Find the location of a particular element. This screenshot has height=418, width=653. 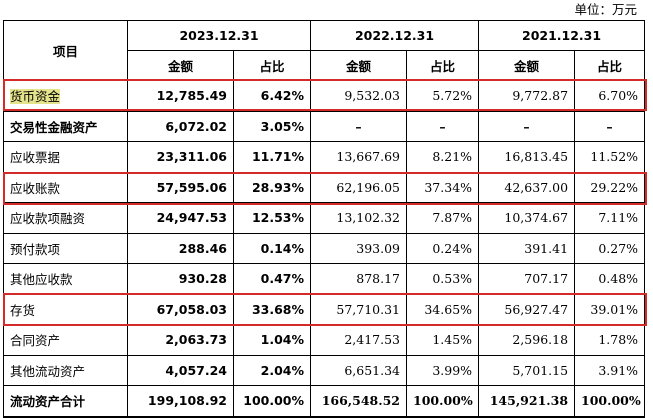

cell-ratio-2021: 0.48% is located at coordinates (610, 279).